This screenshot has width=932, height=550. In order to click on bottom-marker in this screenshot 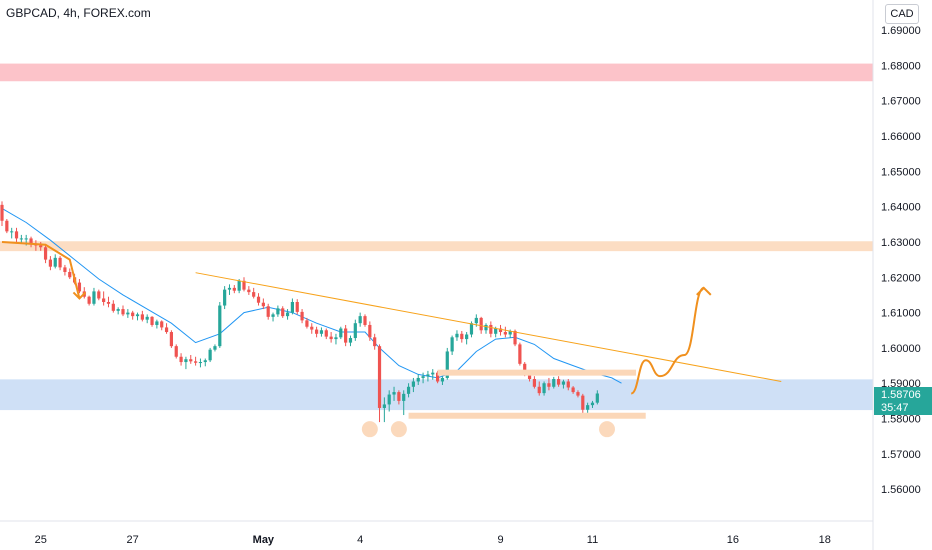, I will do `click(398, 429)`.